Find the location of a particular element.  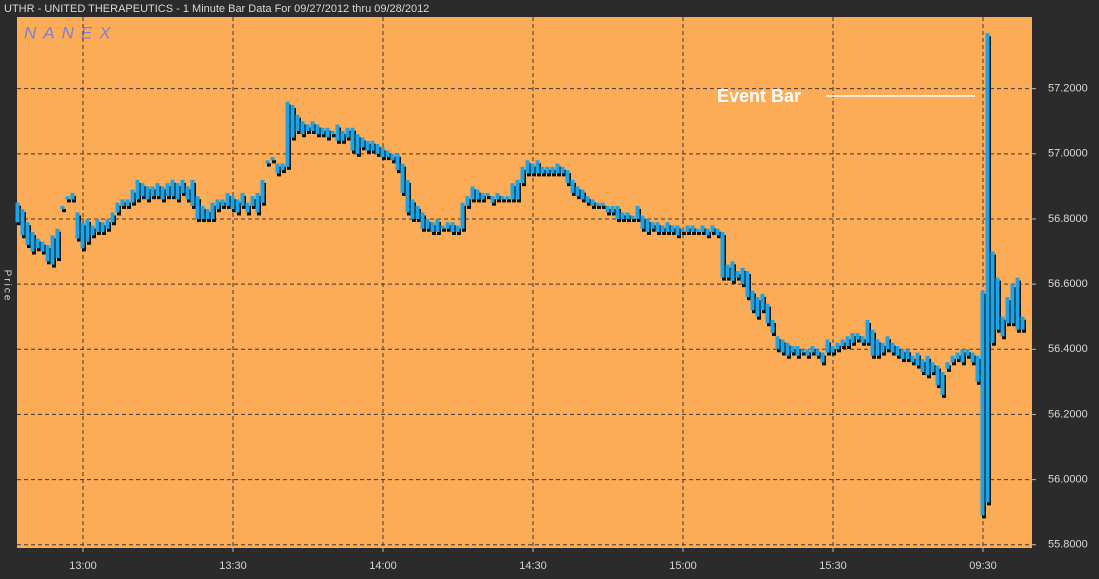

y-tick-label: 56.8000 is located at coordinates (1068, 219).